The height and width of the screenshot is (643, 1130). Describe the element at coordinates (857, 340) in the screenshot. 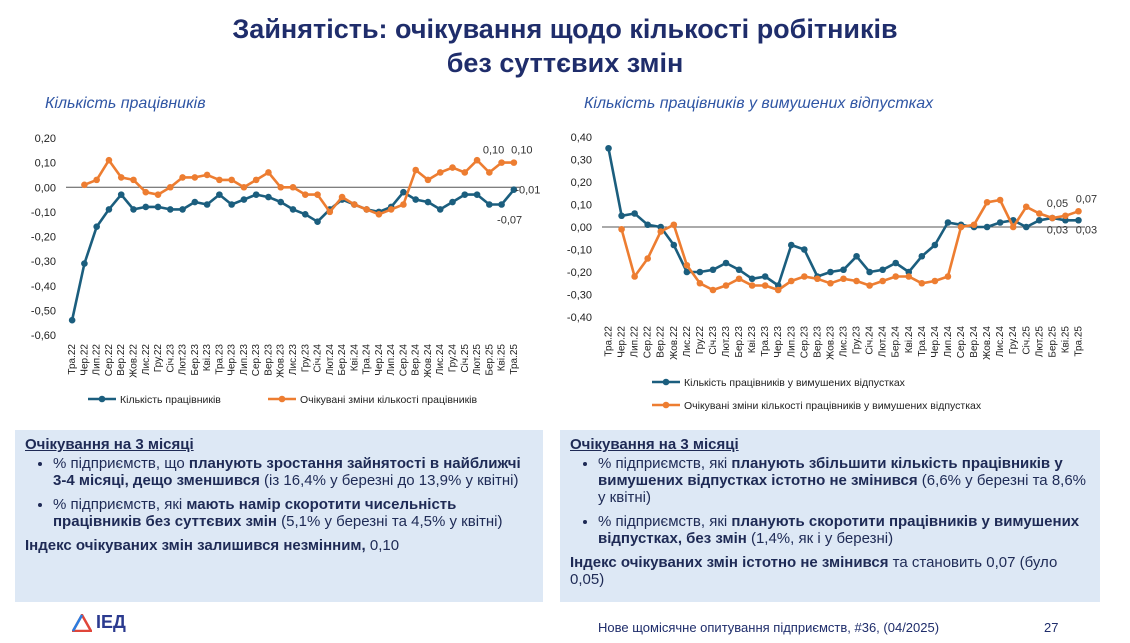

I see `x-tick-label: Гру.23` at that location.